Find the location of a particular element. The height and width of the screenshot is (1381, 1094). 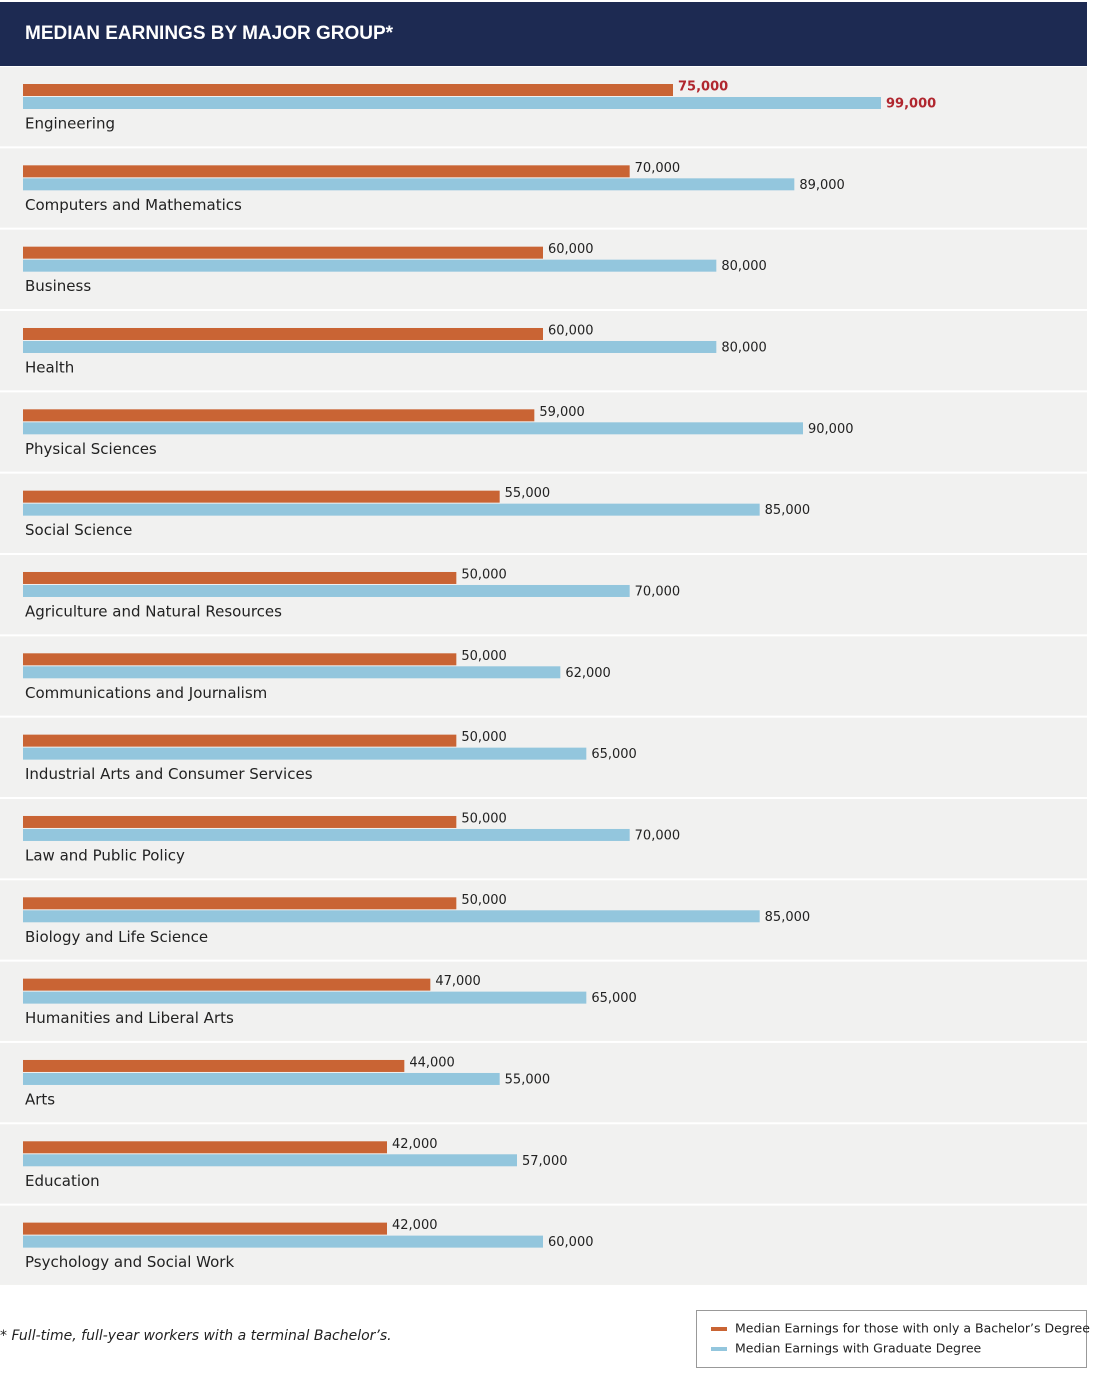

category-label: Agriculture and Natural Resources is located at coordinates (153, 611).